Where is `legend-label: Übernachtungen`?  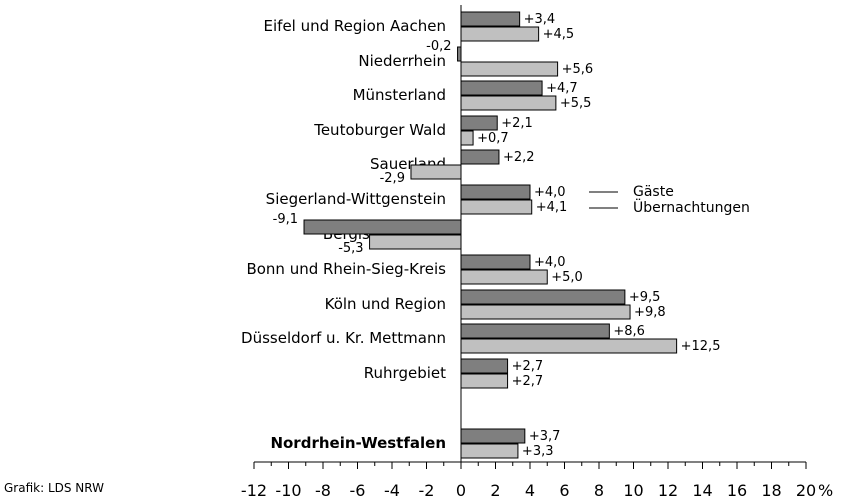 legend-label: Übernachtungen is located at coordinates (691, 207).